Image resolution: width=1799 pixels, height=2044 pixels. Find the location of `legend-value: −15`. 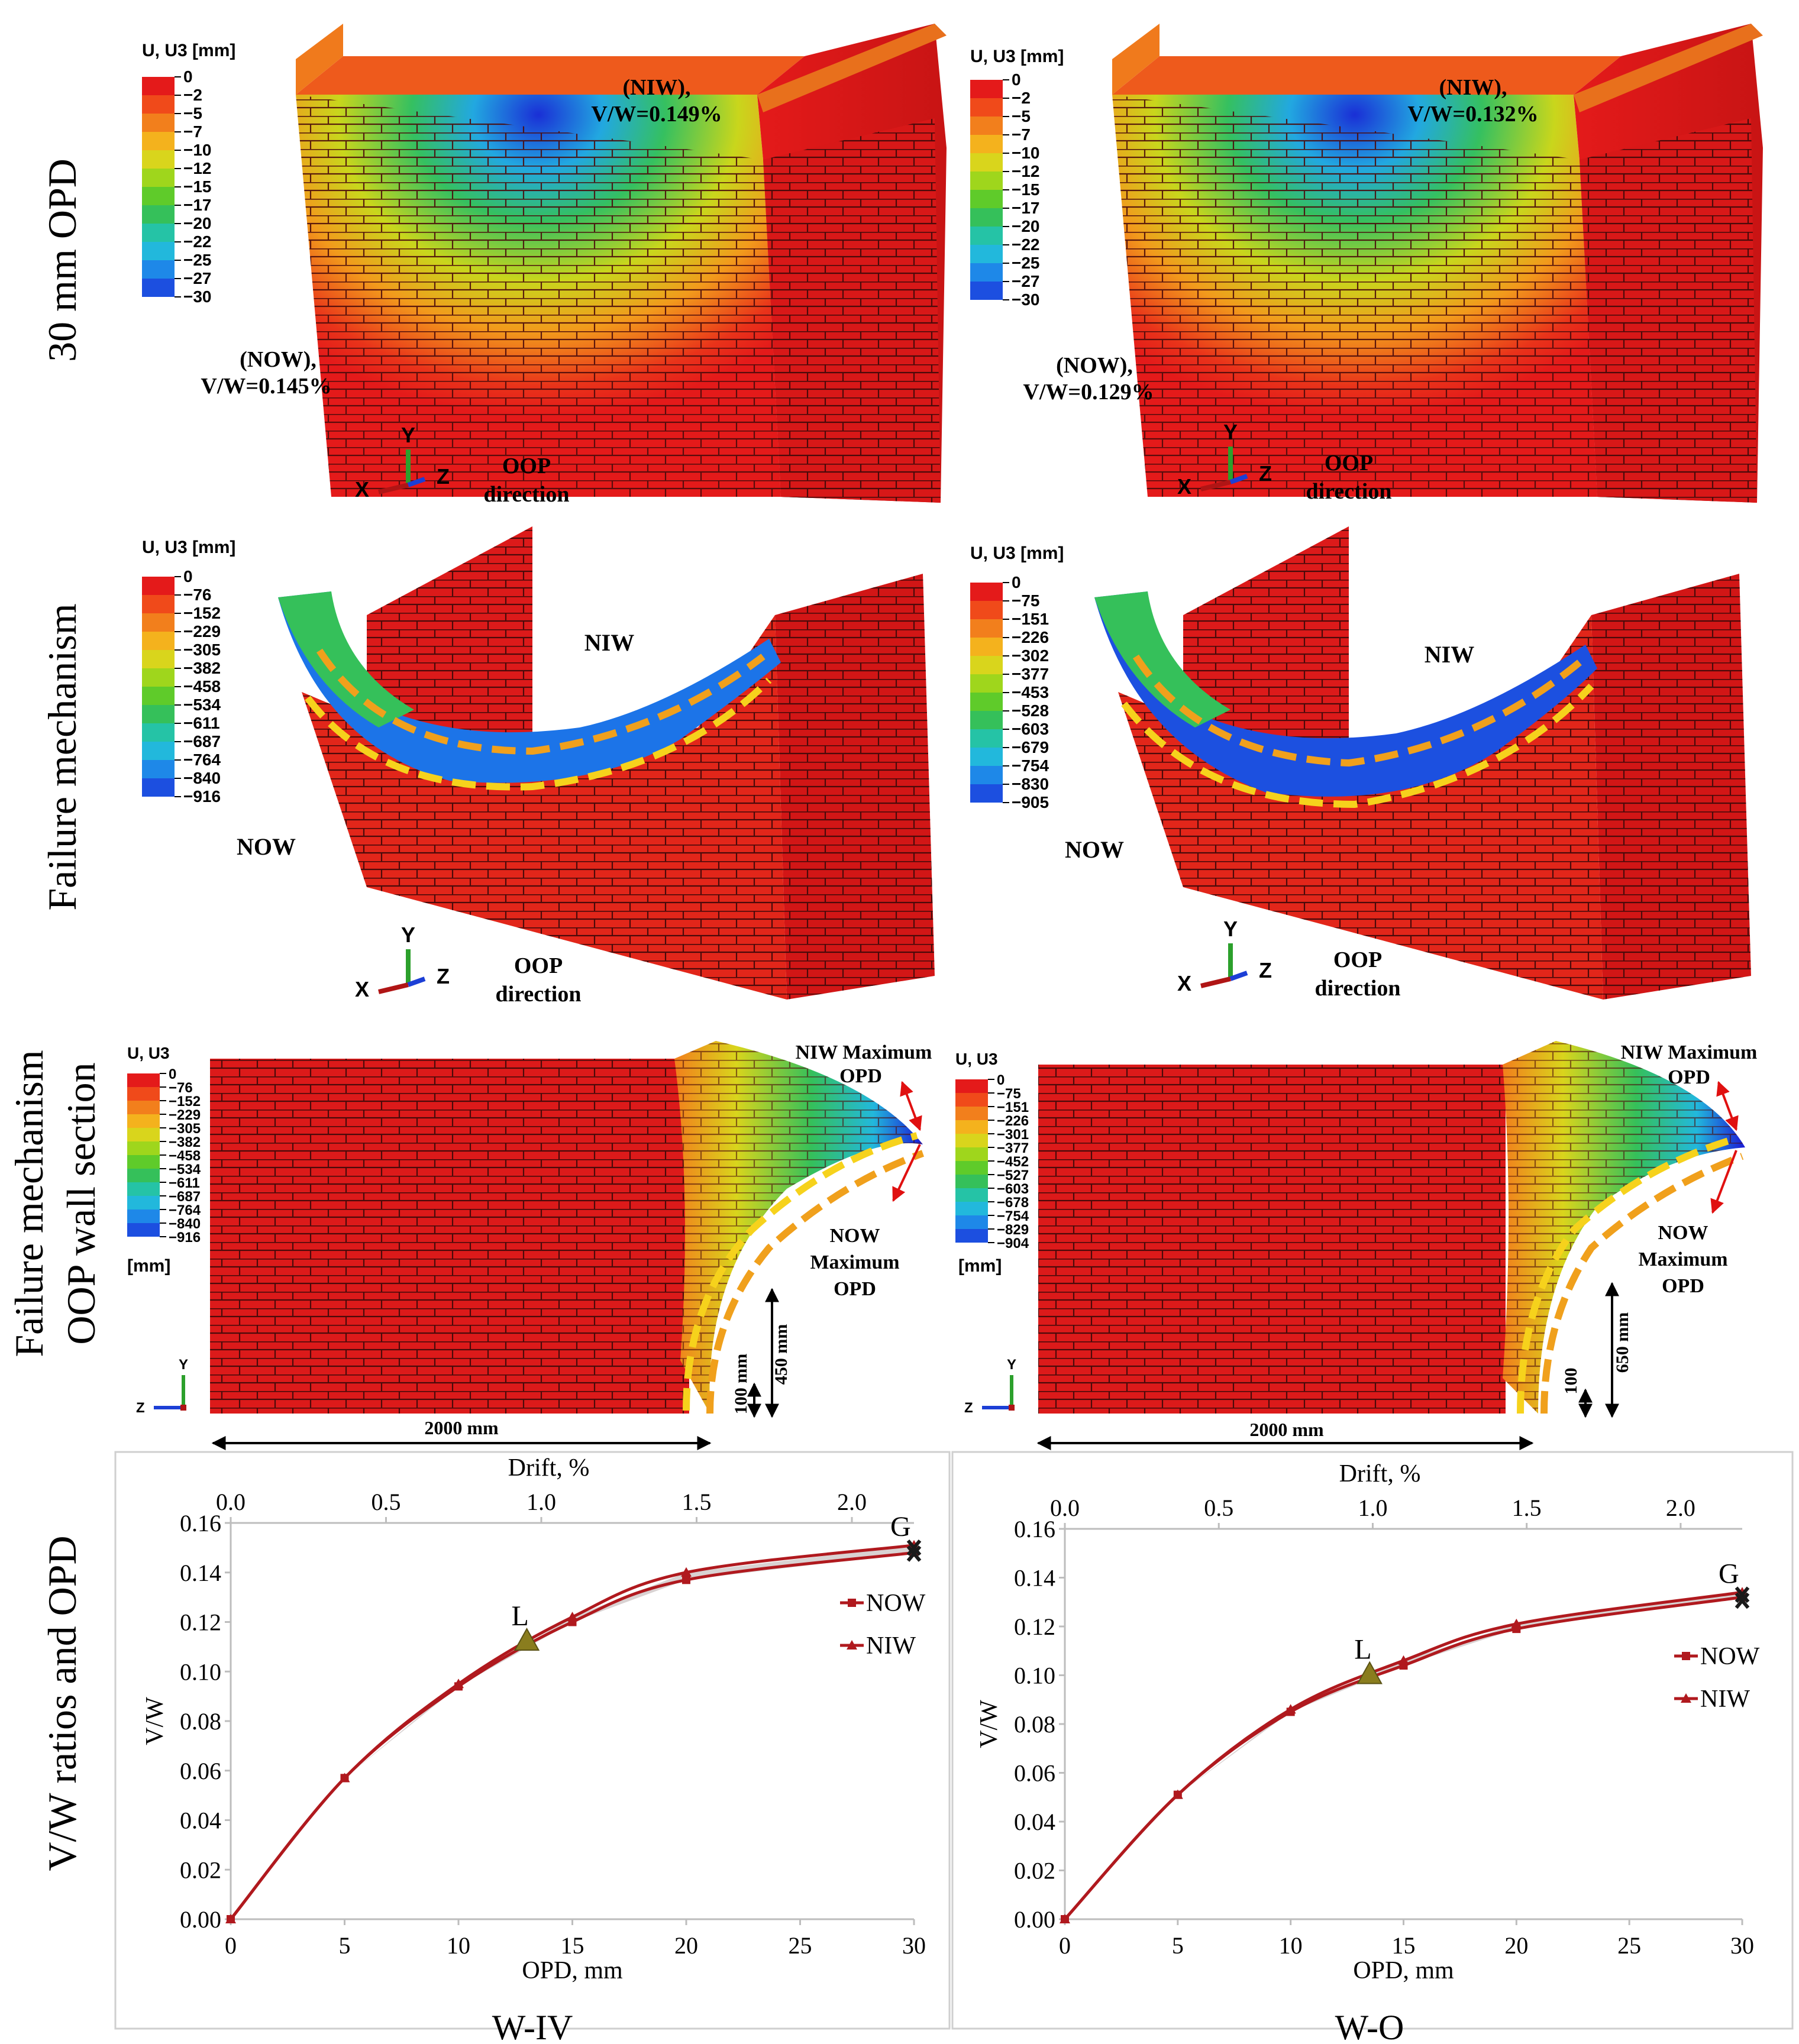

legend-value: −15 is located at coordinates (1026, 189).